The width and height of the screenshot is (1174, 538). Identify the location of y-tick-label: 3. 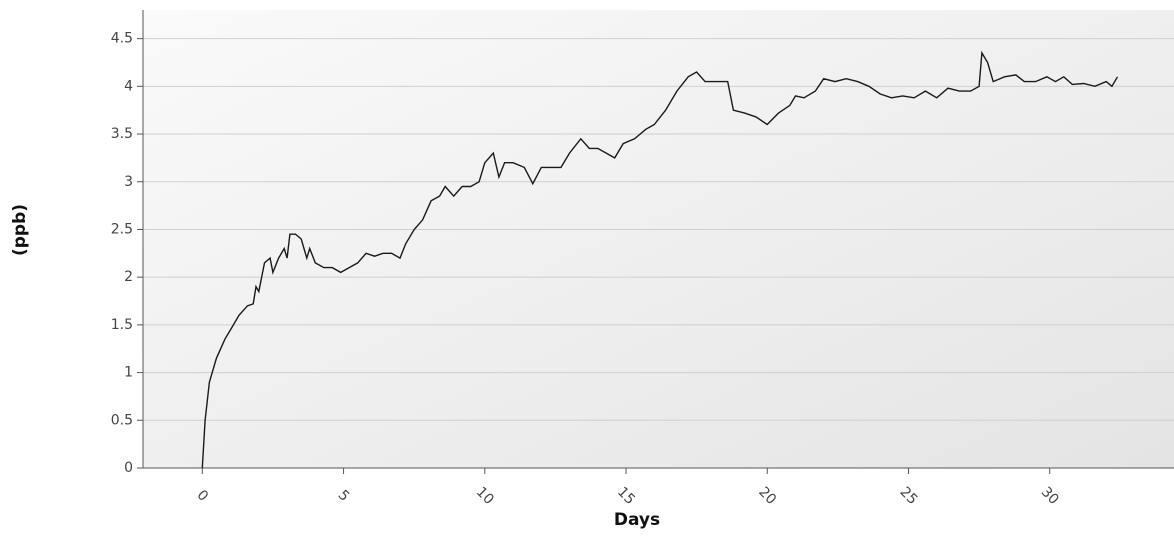
(128, 182).